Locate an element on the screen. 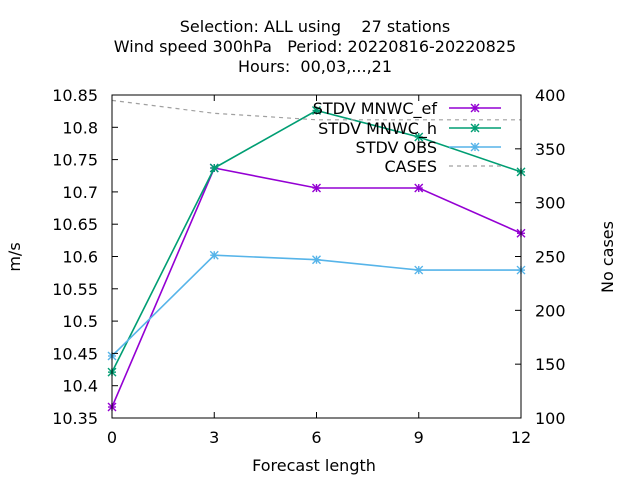 This screenshot has width=640, height=480. y2-tick-label: 150 is located at coordinates (550, 364).